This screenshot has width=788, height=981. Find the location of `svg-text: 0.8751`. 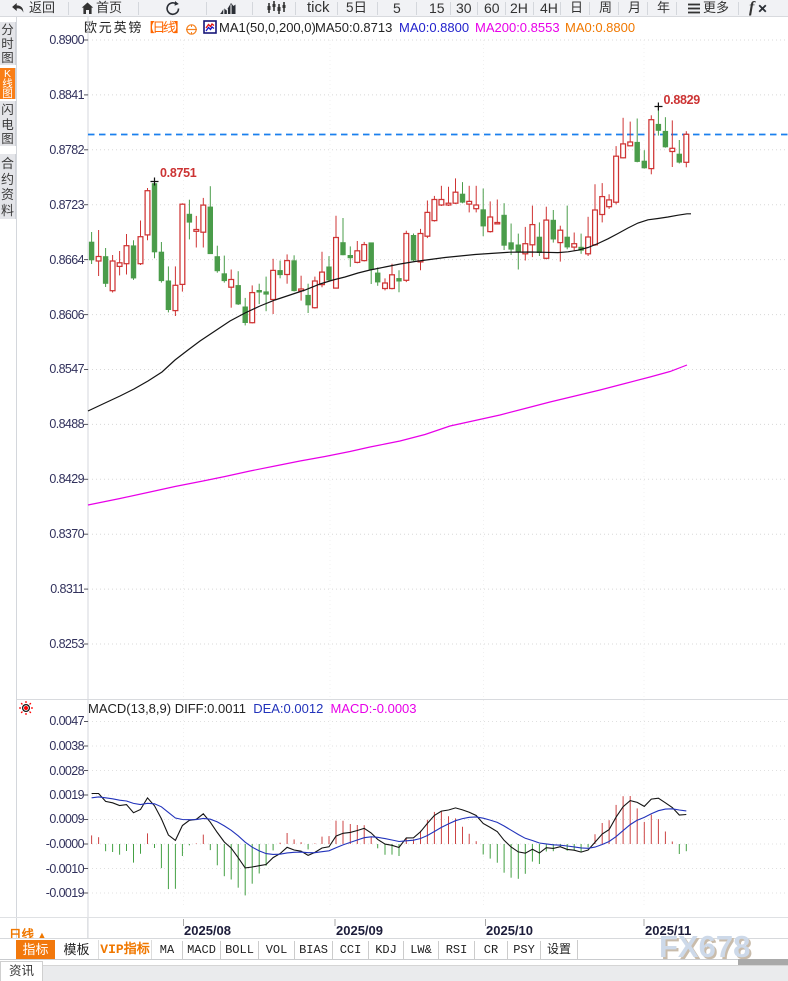

svg-text: 0.8751 is located at coordinates (178, 173).